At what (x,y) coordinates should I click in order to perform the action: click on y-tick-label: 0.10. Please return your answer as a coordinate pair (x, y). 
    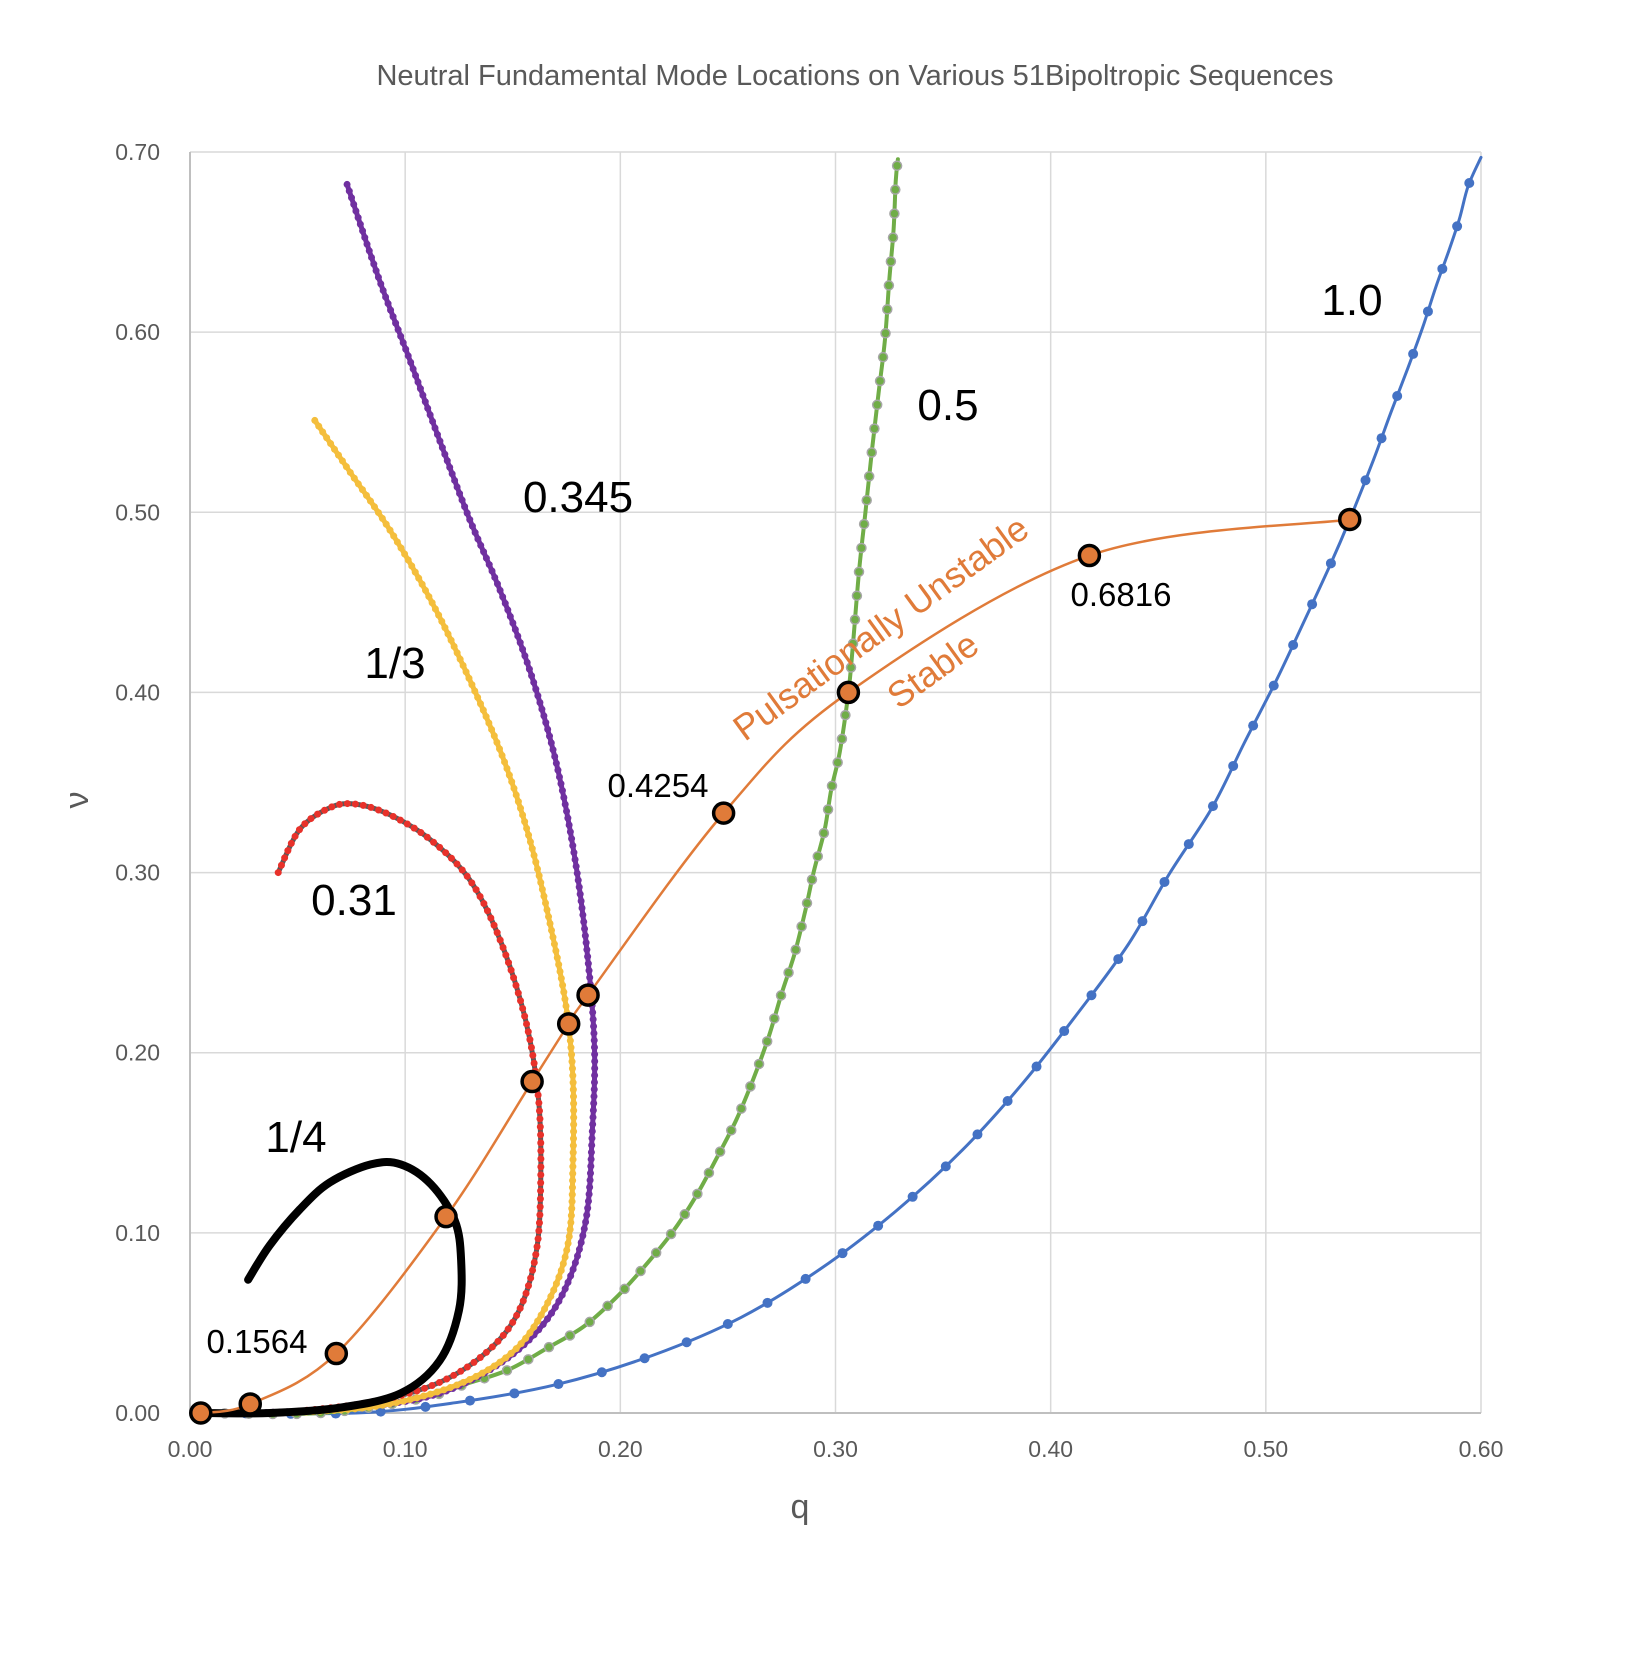
    Looking at the image, I should click on (137, 1233).